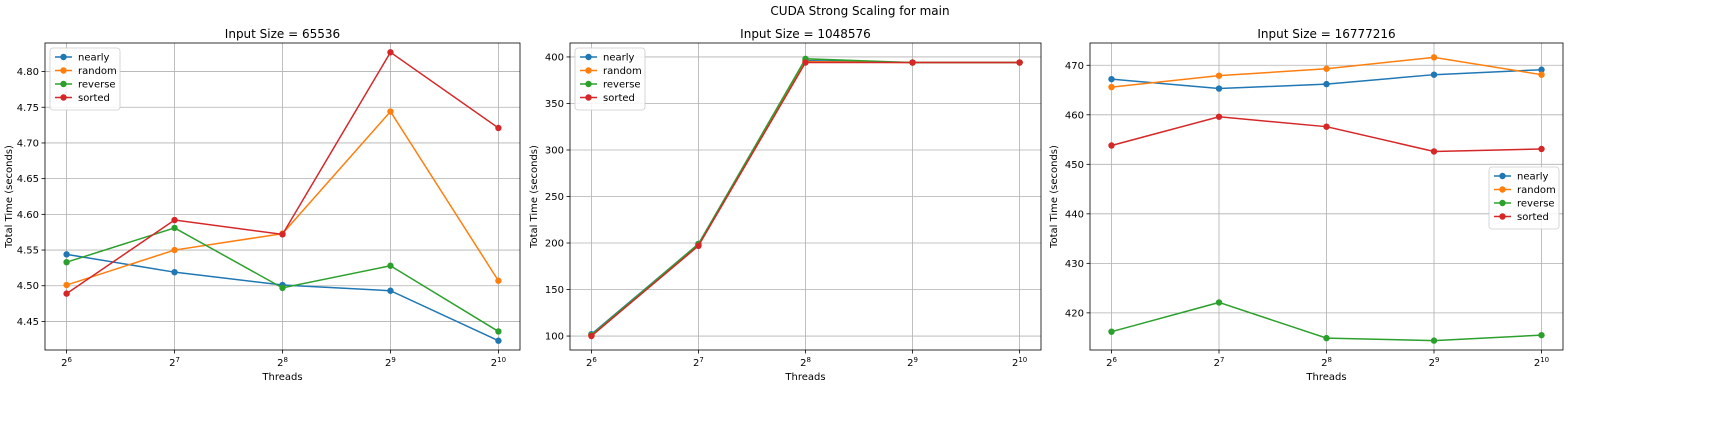 Image resolution: width=1720 pixels, height=426 pixels. What do you see at coordinates (28, 251) in the screenshot?
I see `y-tick-label: 4.55` at bounding box center [28, 251].